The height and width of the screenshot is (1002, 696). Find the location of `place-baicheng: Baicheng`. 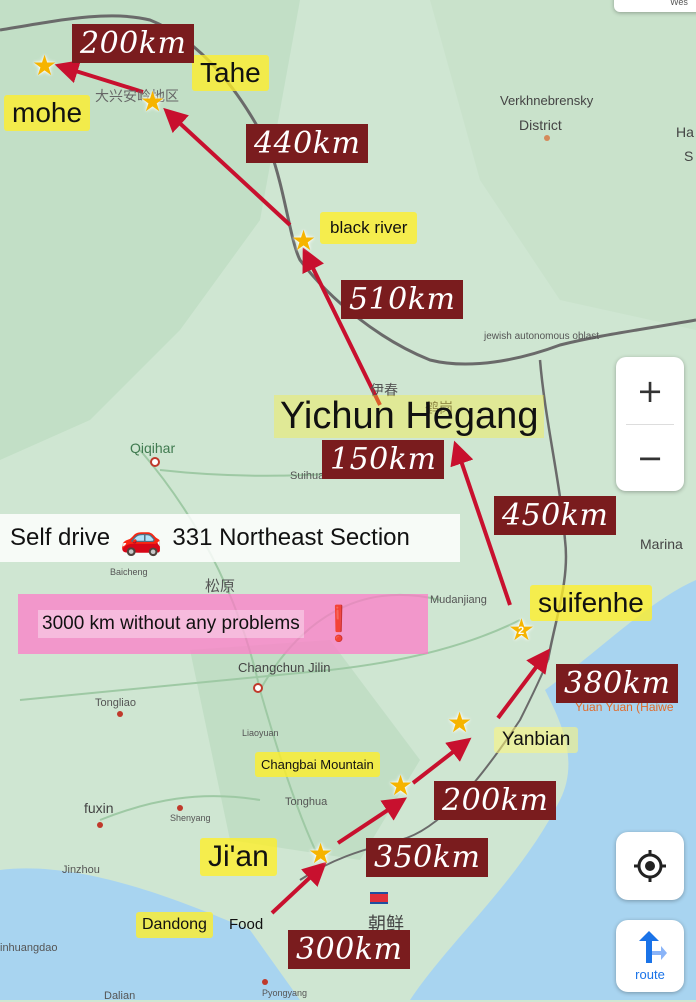

place-baicheng: Baicheng is located at coordinates (129, 572).